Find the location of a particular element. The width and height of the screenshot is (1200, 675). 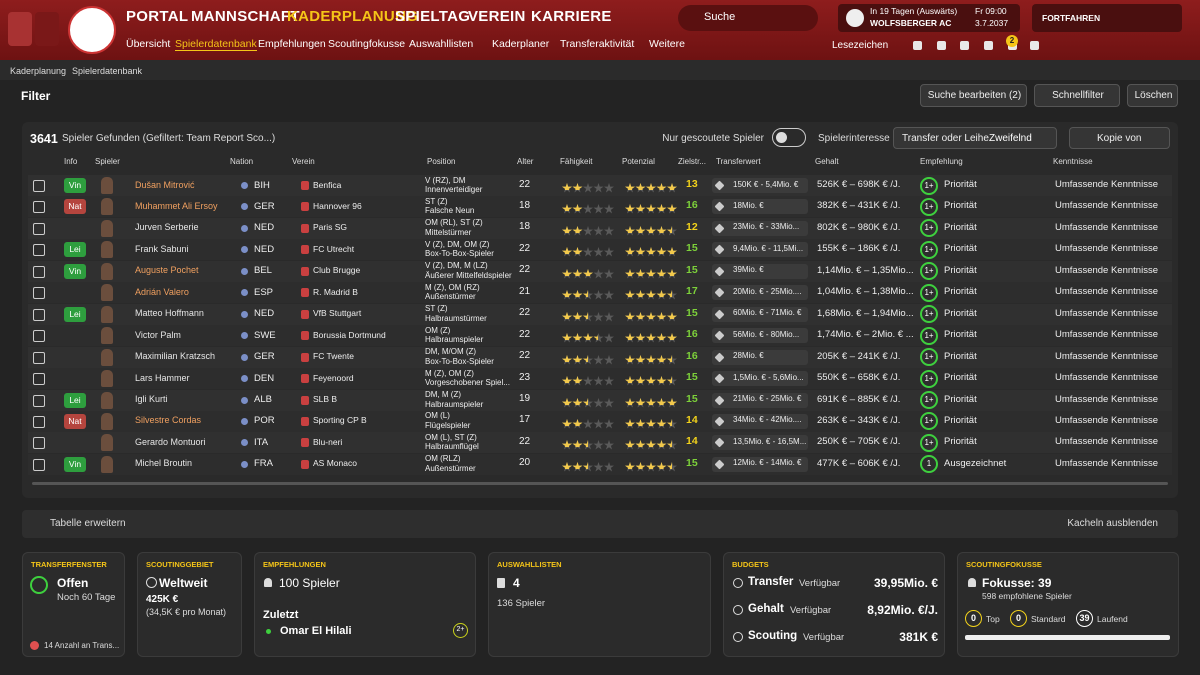

club: Benfica is located at coordinates (327, 184).